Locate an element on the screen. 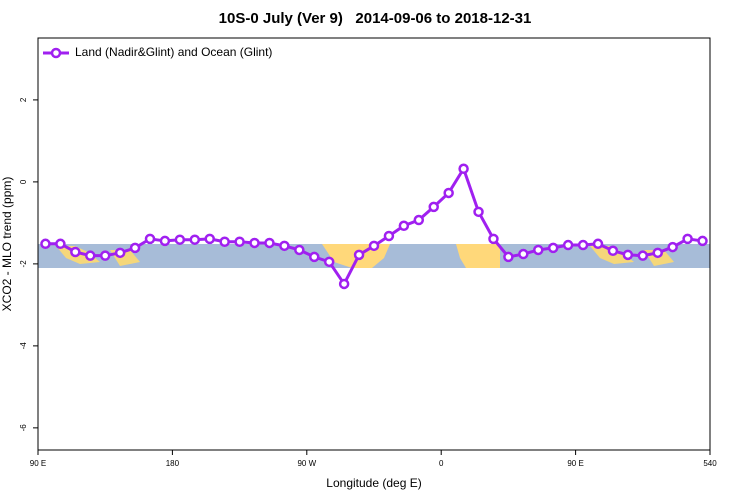 This screenshot has width=750, height=500. legend-label: Land (Nadir&Glint) and Ocean (Glint) is located at coordinates (173, 52).